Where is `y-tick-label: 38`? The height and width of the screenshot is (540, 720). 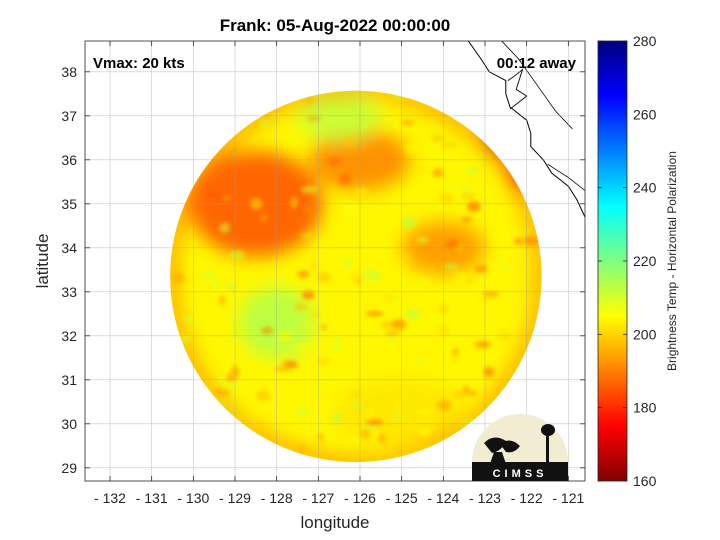
y-tick-label: 38 is located at coordinates (69, 72).